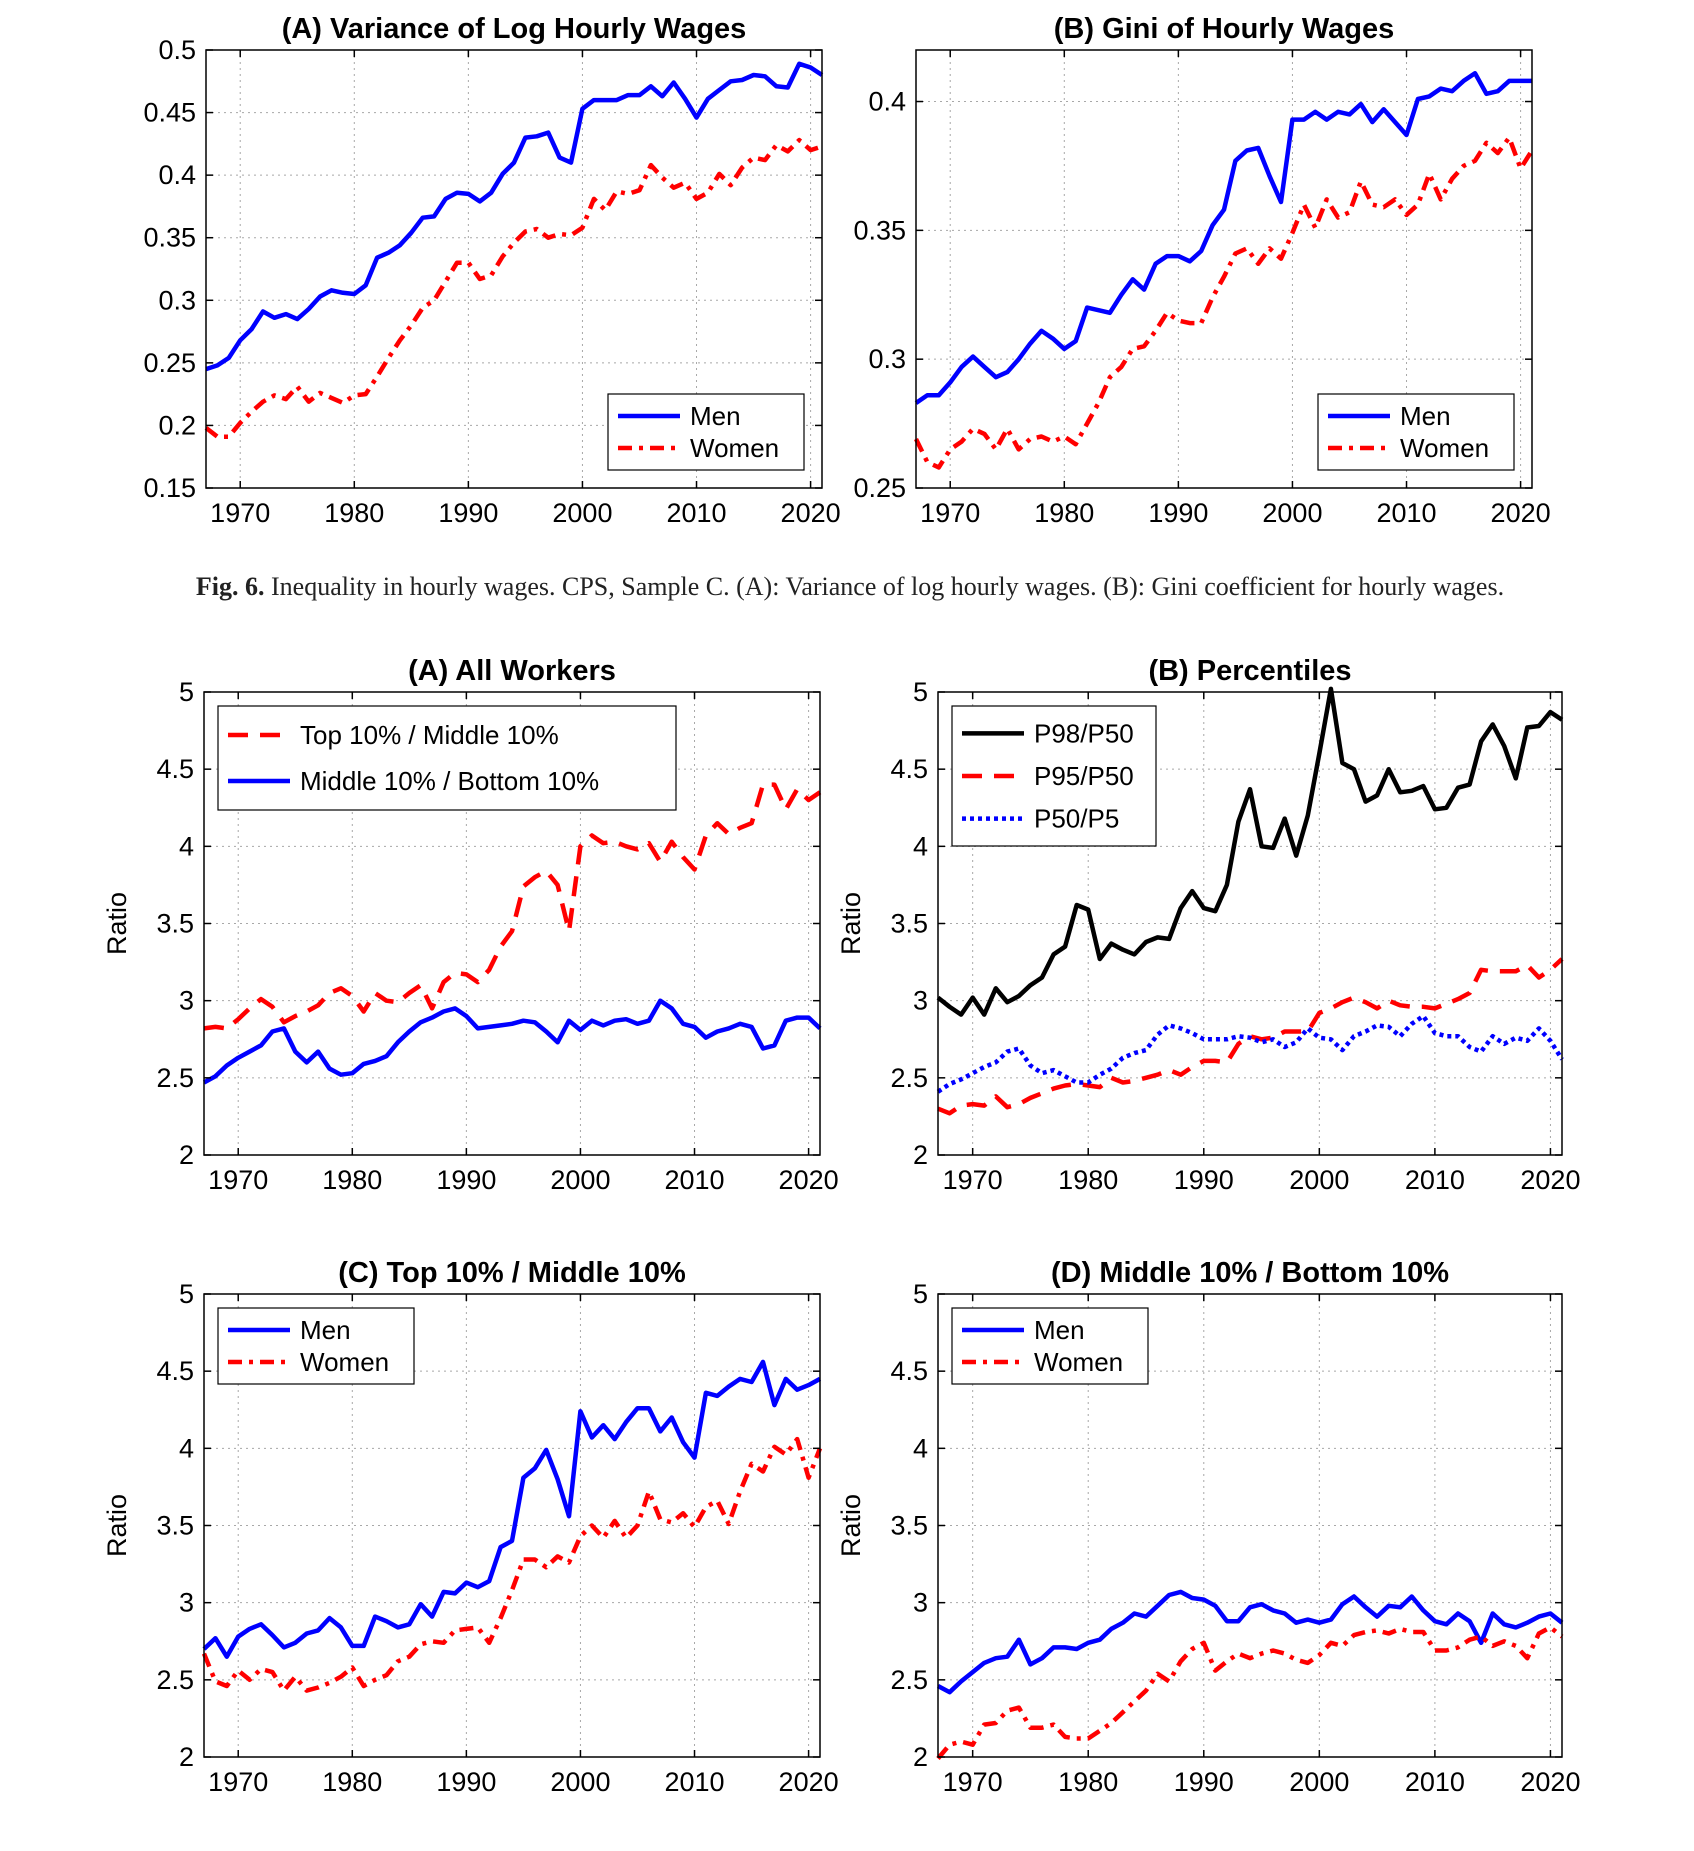 The image size is (1694, 1851). What do you see at coordinates (514, 29) in the screenshot?
I see `chart-title: (A) Variance of Log Hourly Wages` at bounding box center [514, 29].